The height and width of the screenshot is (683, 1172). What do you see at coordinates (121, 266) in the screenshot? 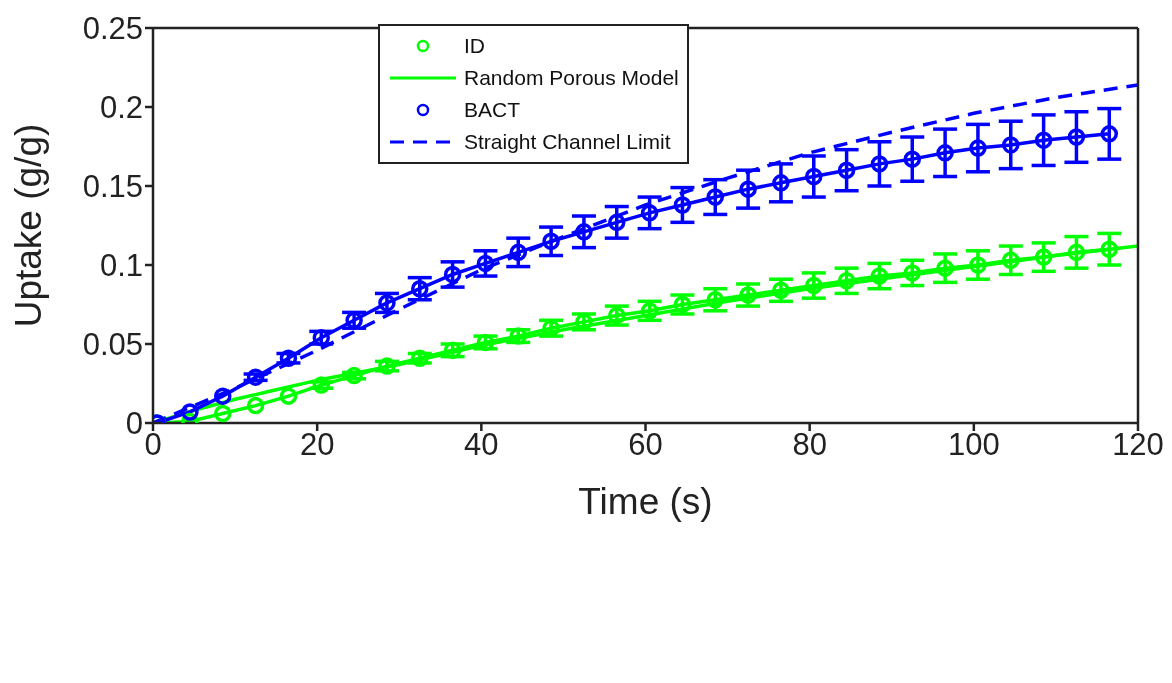
I see `y-tick-label: 0.1` at bounding box center [121, 266].